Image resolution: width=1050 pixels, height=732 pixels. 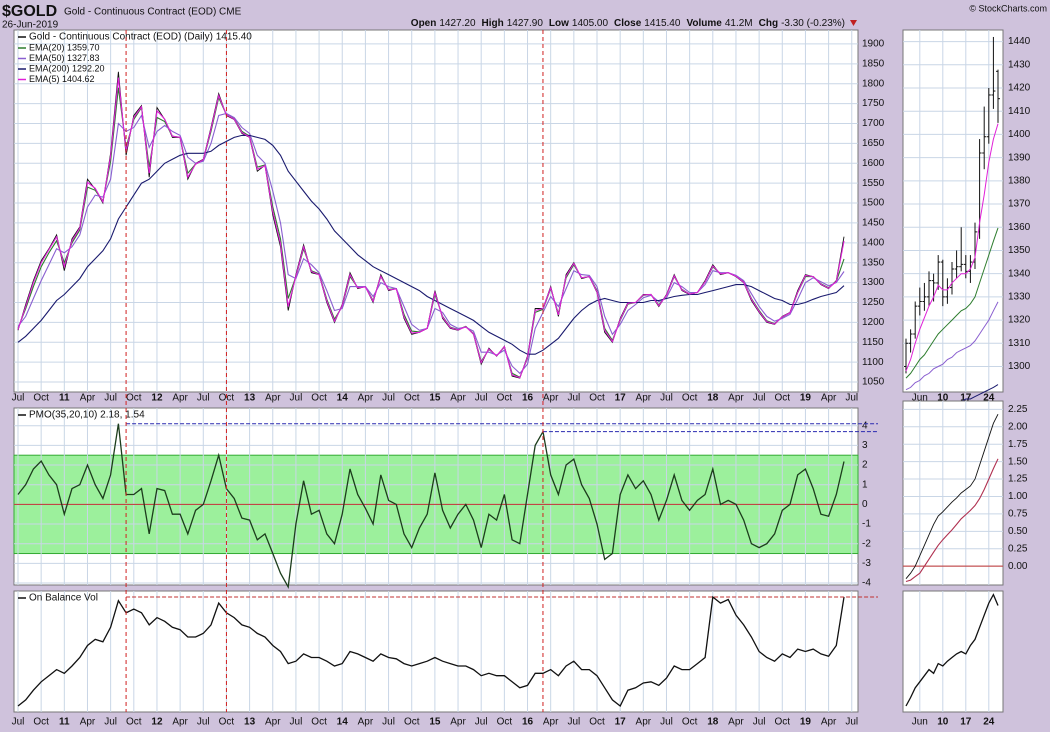 What do you see at coordinates (30, 25) in the screenshot?
I see `chart-date: 26-Jun-2019` at bounding box center [30, 25].